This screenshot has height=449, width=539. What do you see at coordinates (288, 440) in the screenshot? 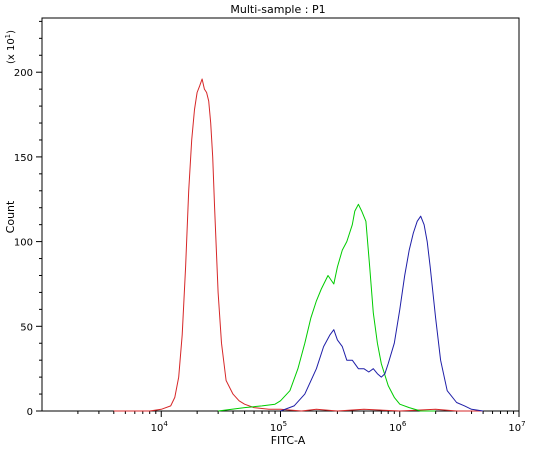
I see `x-axis-label: FITC-A` at bounding box center [288, 440].